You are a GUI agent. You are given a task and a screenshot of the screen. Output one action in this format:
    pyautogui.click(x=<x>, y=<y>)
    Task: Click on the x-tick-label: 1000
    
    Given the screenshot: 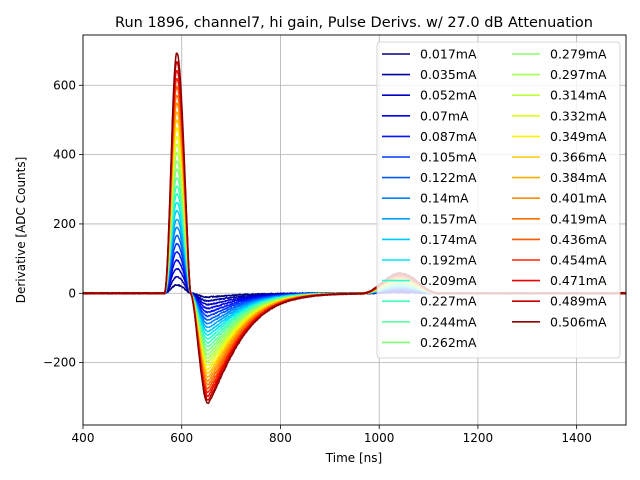 What is the action you would take?
    pyautogui.click(x=379, y=438)
    